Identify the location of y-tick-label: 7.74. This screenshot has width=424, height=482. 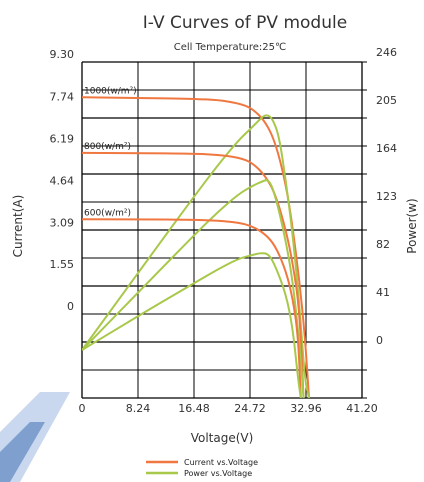
(62, 96).